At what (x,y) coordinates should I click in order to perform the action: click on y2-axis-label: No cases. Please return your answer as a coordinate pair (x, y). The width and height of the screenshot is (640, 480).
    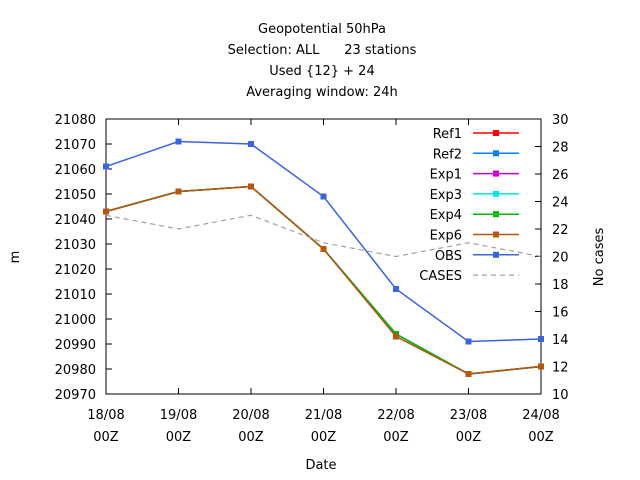
    Looking at the image, I should click on (599, 257).